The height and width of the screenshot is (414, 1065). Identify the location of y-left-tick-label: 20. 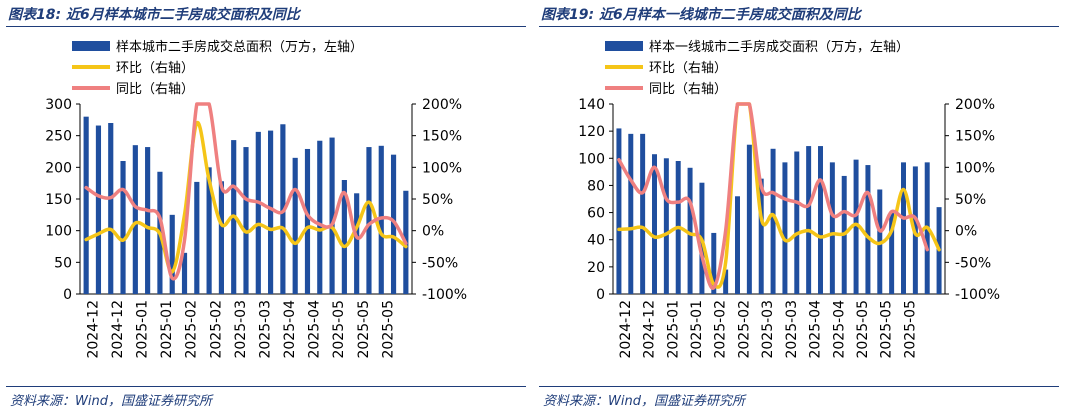
(596, 268).